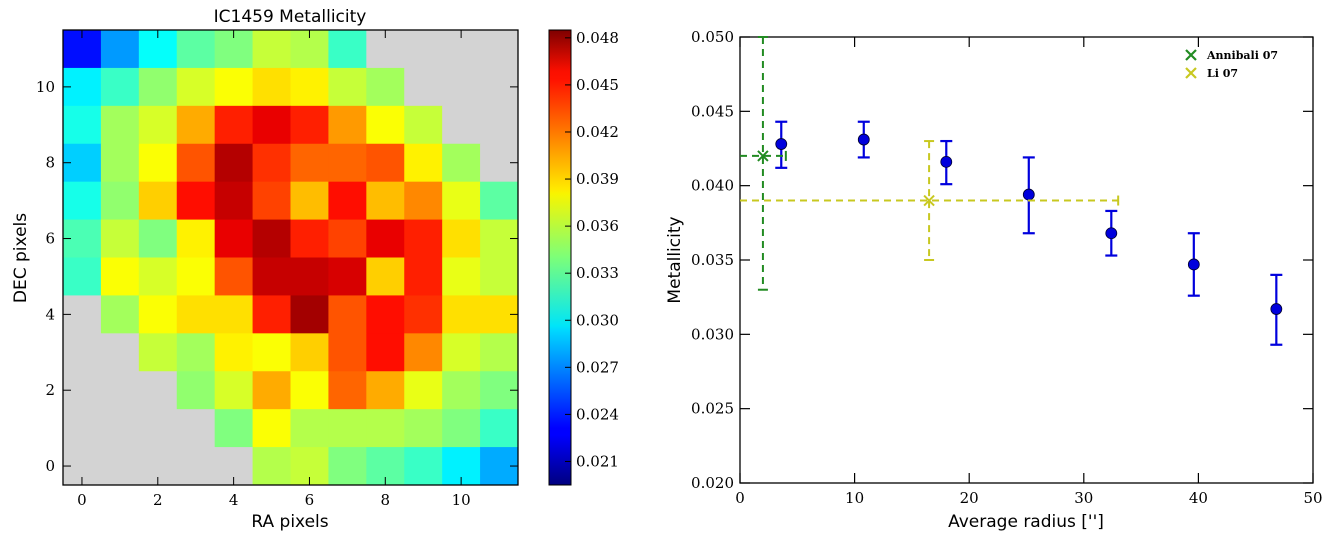  Describe the element at coordinates (1242, 55) in the screenshot. I see `legend-label: Annibali 07` at that location.